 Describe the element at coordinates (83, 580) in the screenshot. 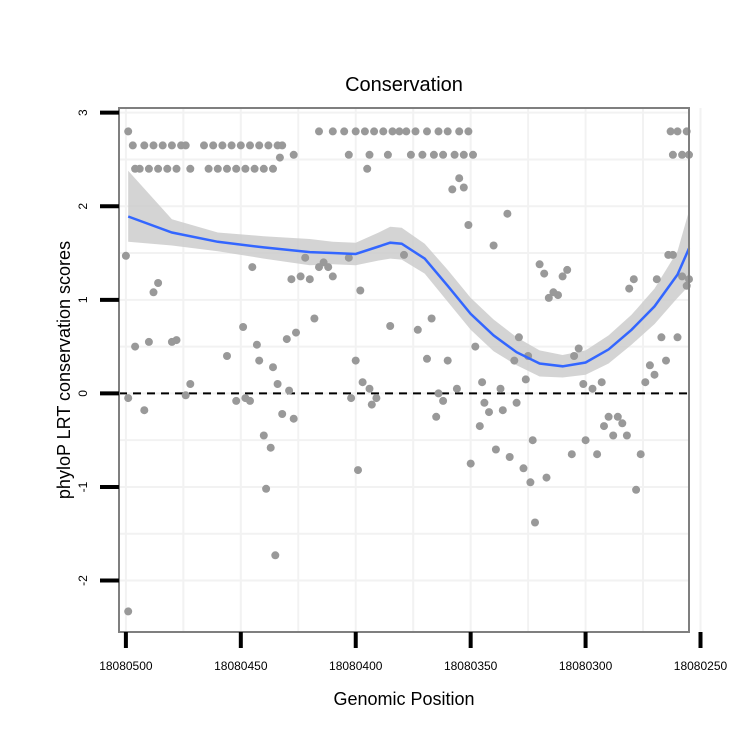

I see `y-tick-label-0: -2` at that location.